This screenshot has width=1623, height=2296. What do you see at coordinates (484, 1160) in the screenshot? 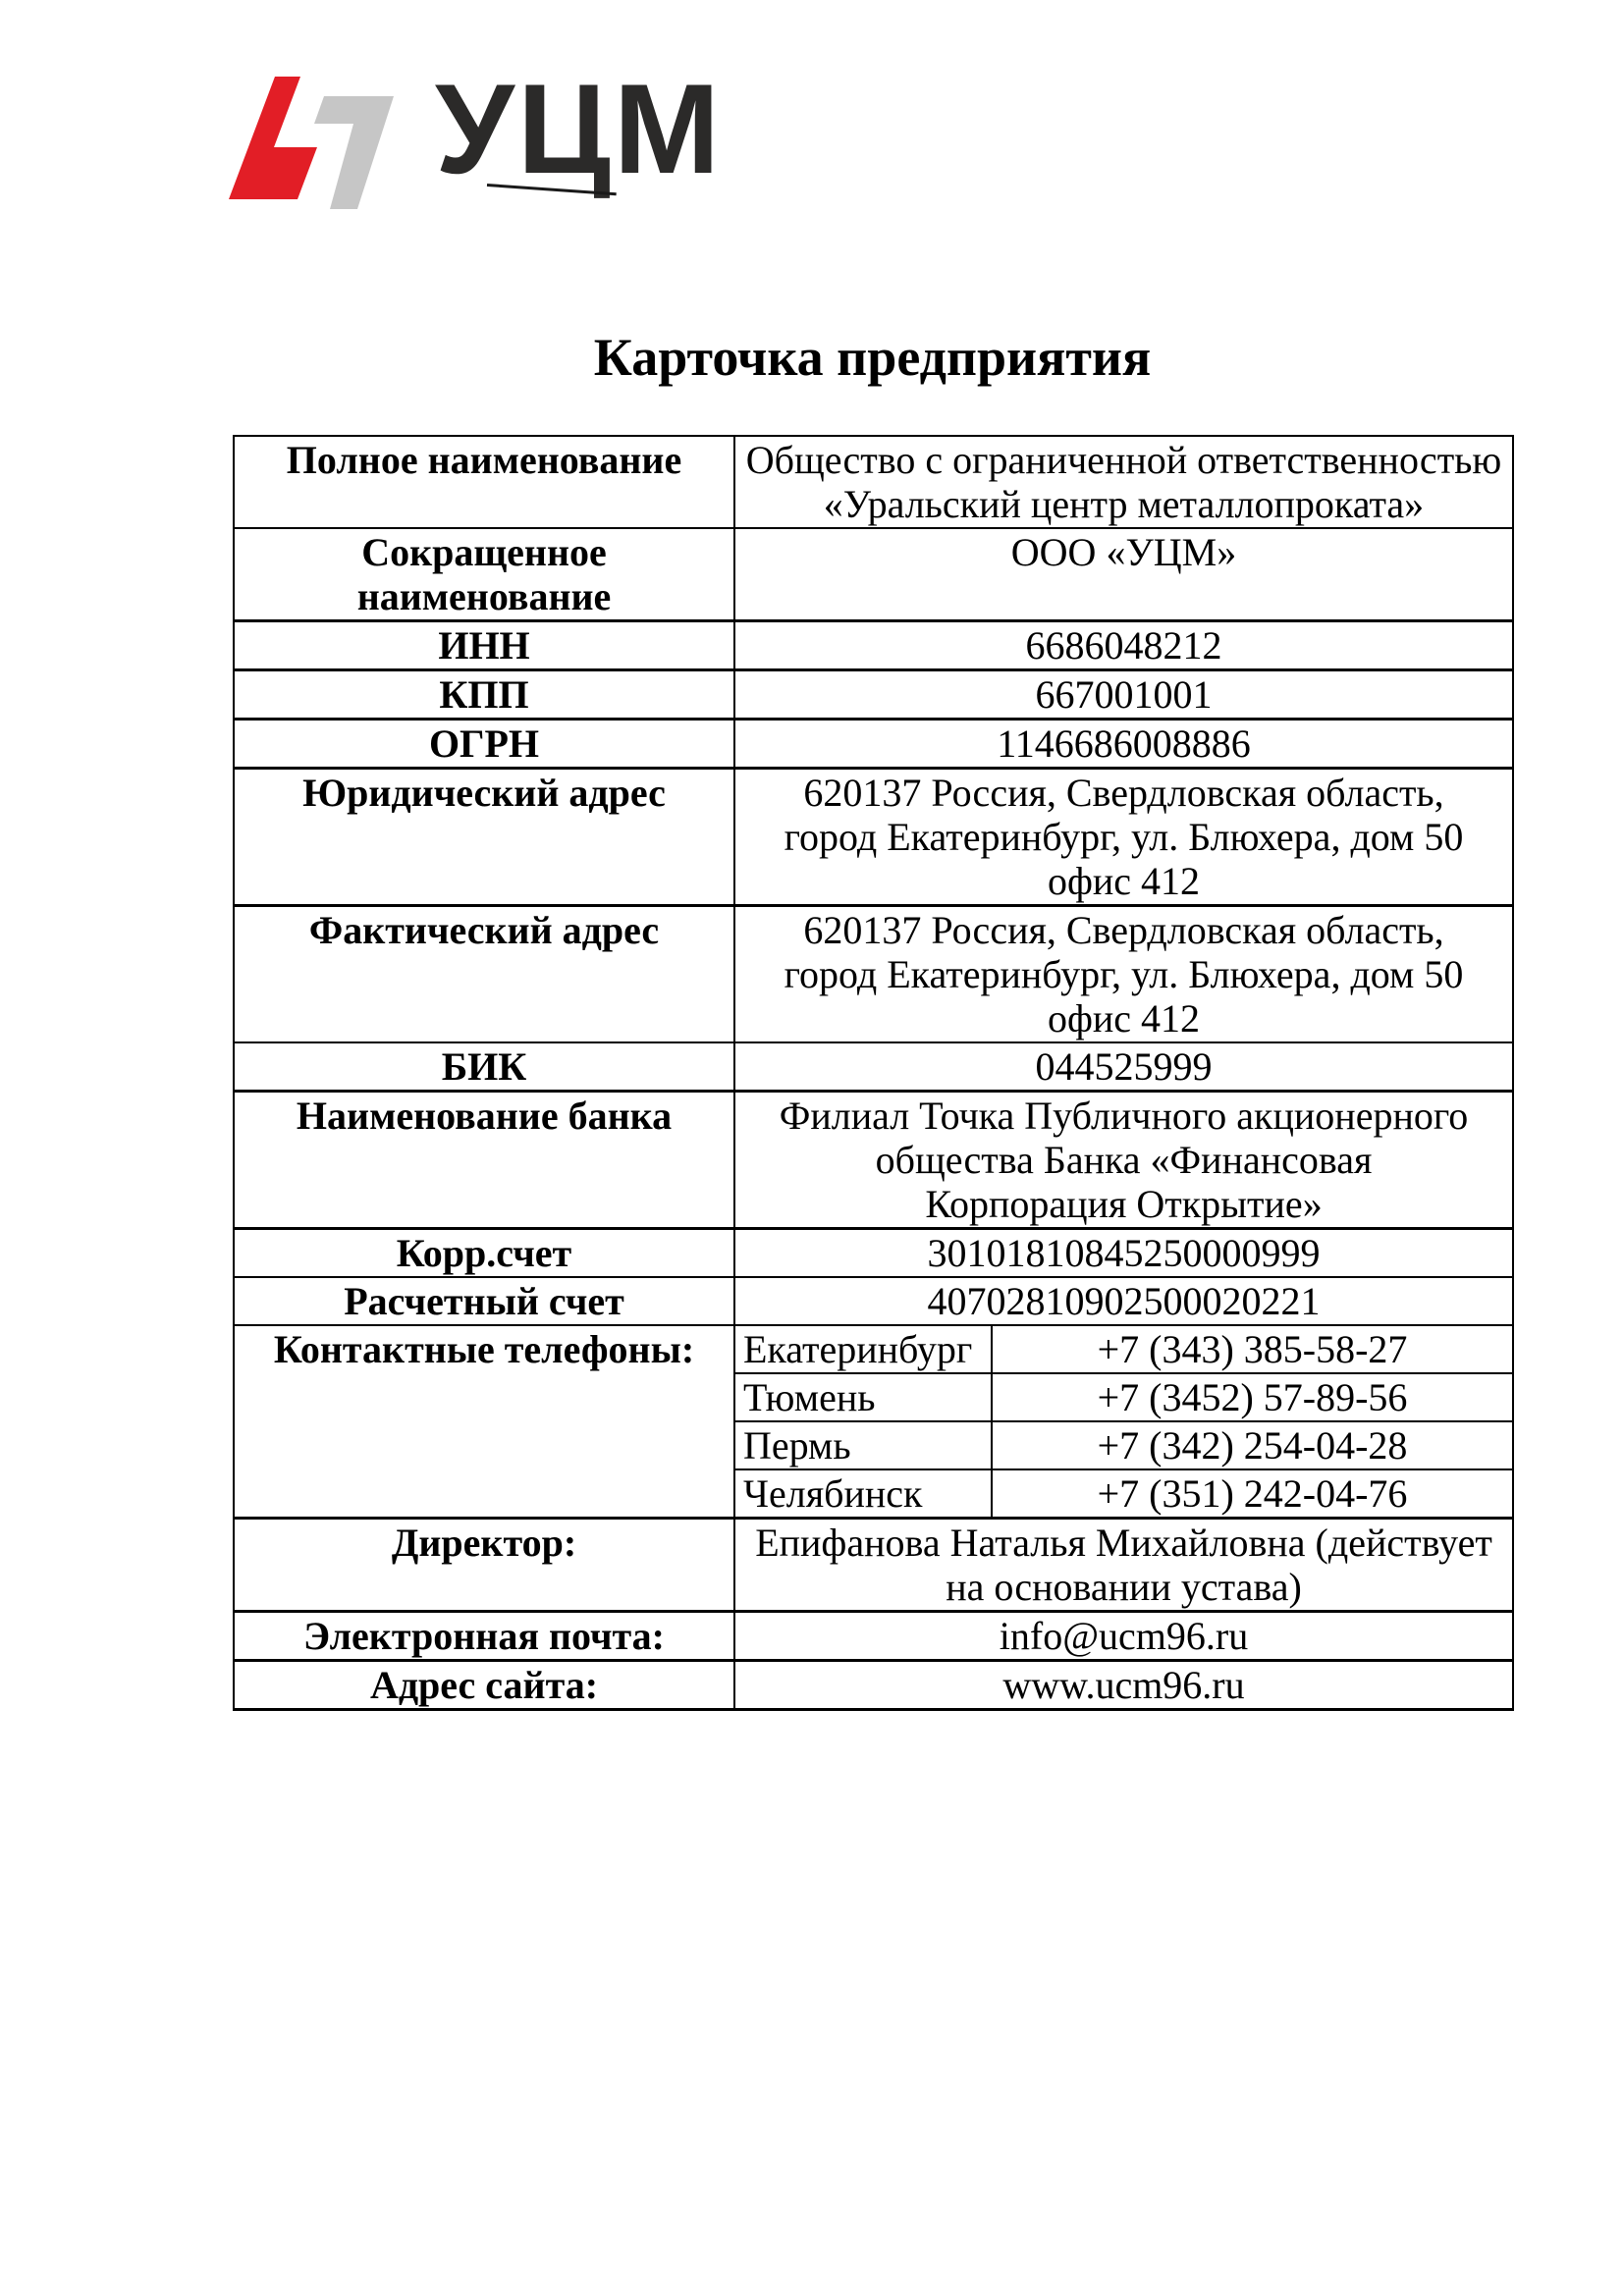
I see `label-bank-name: Наименование банка` at bounding box center [484, 1160].